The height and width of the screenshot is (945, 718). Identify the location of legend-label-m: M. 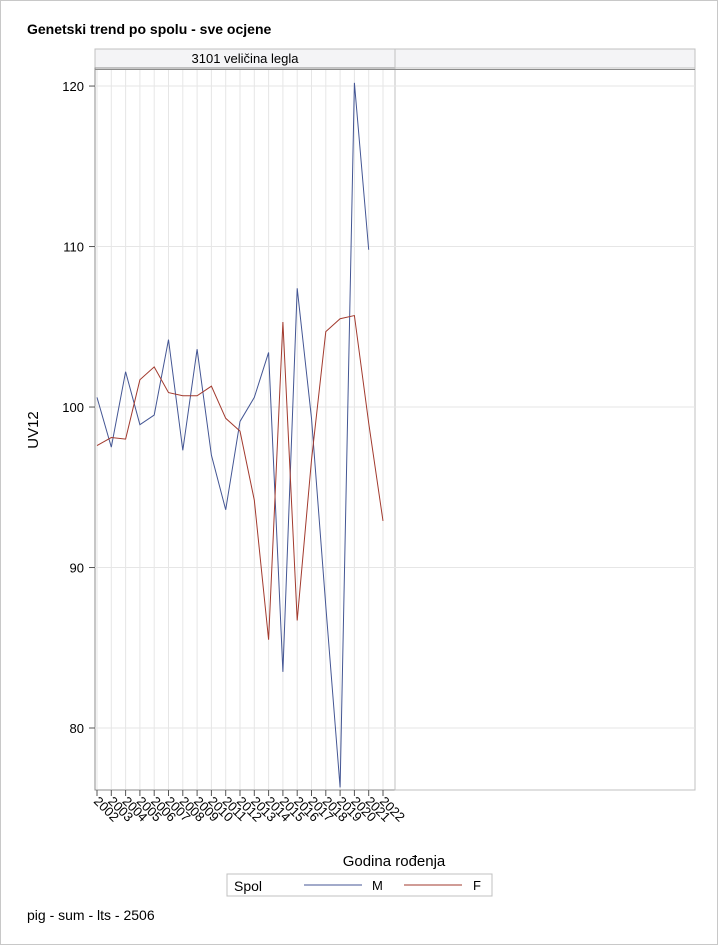
(377, 885).